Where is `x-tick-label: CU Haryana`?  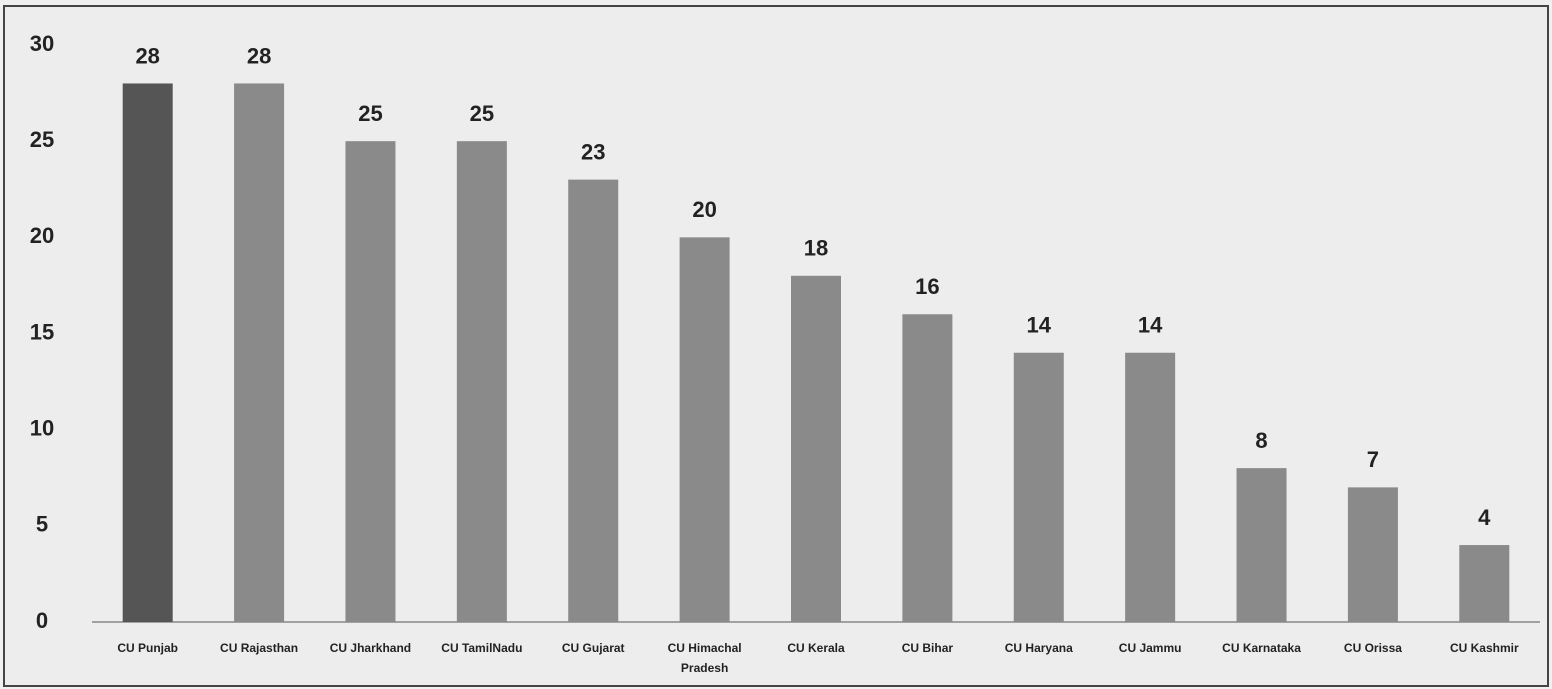
x-tick-label: CU Haryana is located at coordinates (1038, 648).